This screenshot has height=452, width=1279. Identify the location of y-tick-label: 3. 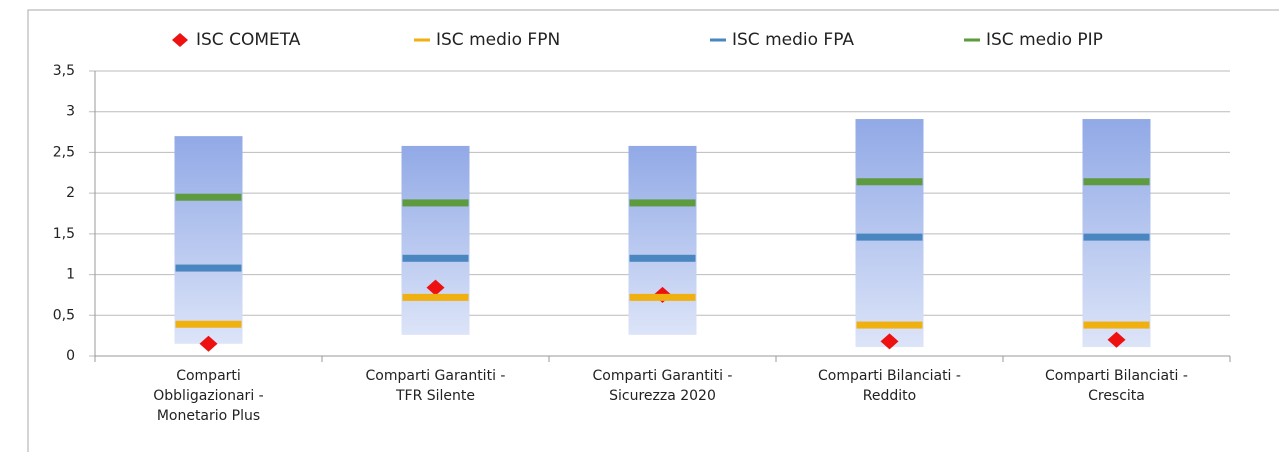
(70, 112).